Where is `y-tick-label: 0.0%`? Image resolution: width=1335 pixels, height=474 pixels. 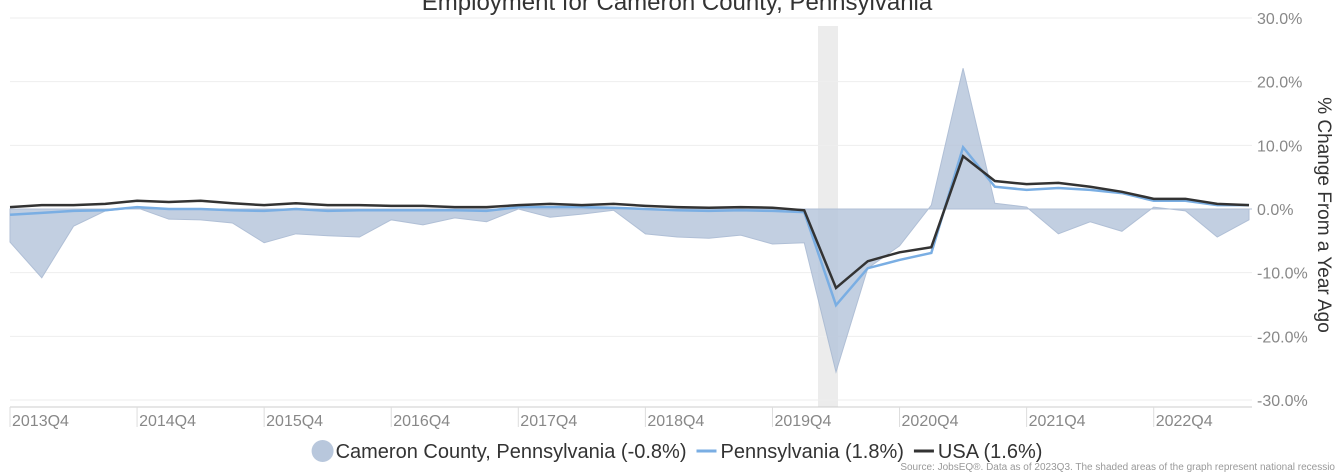
y-tick-label: 0.0% is located at coordinates (1275, 210).